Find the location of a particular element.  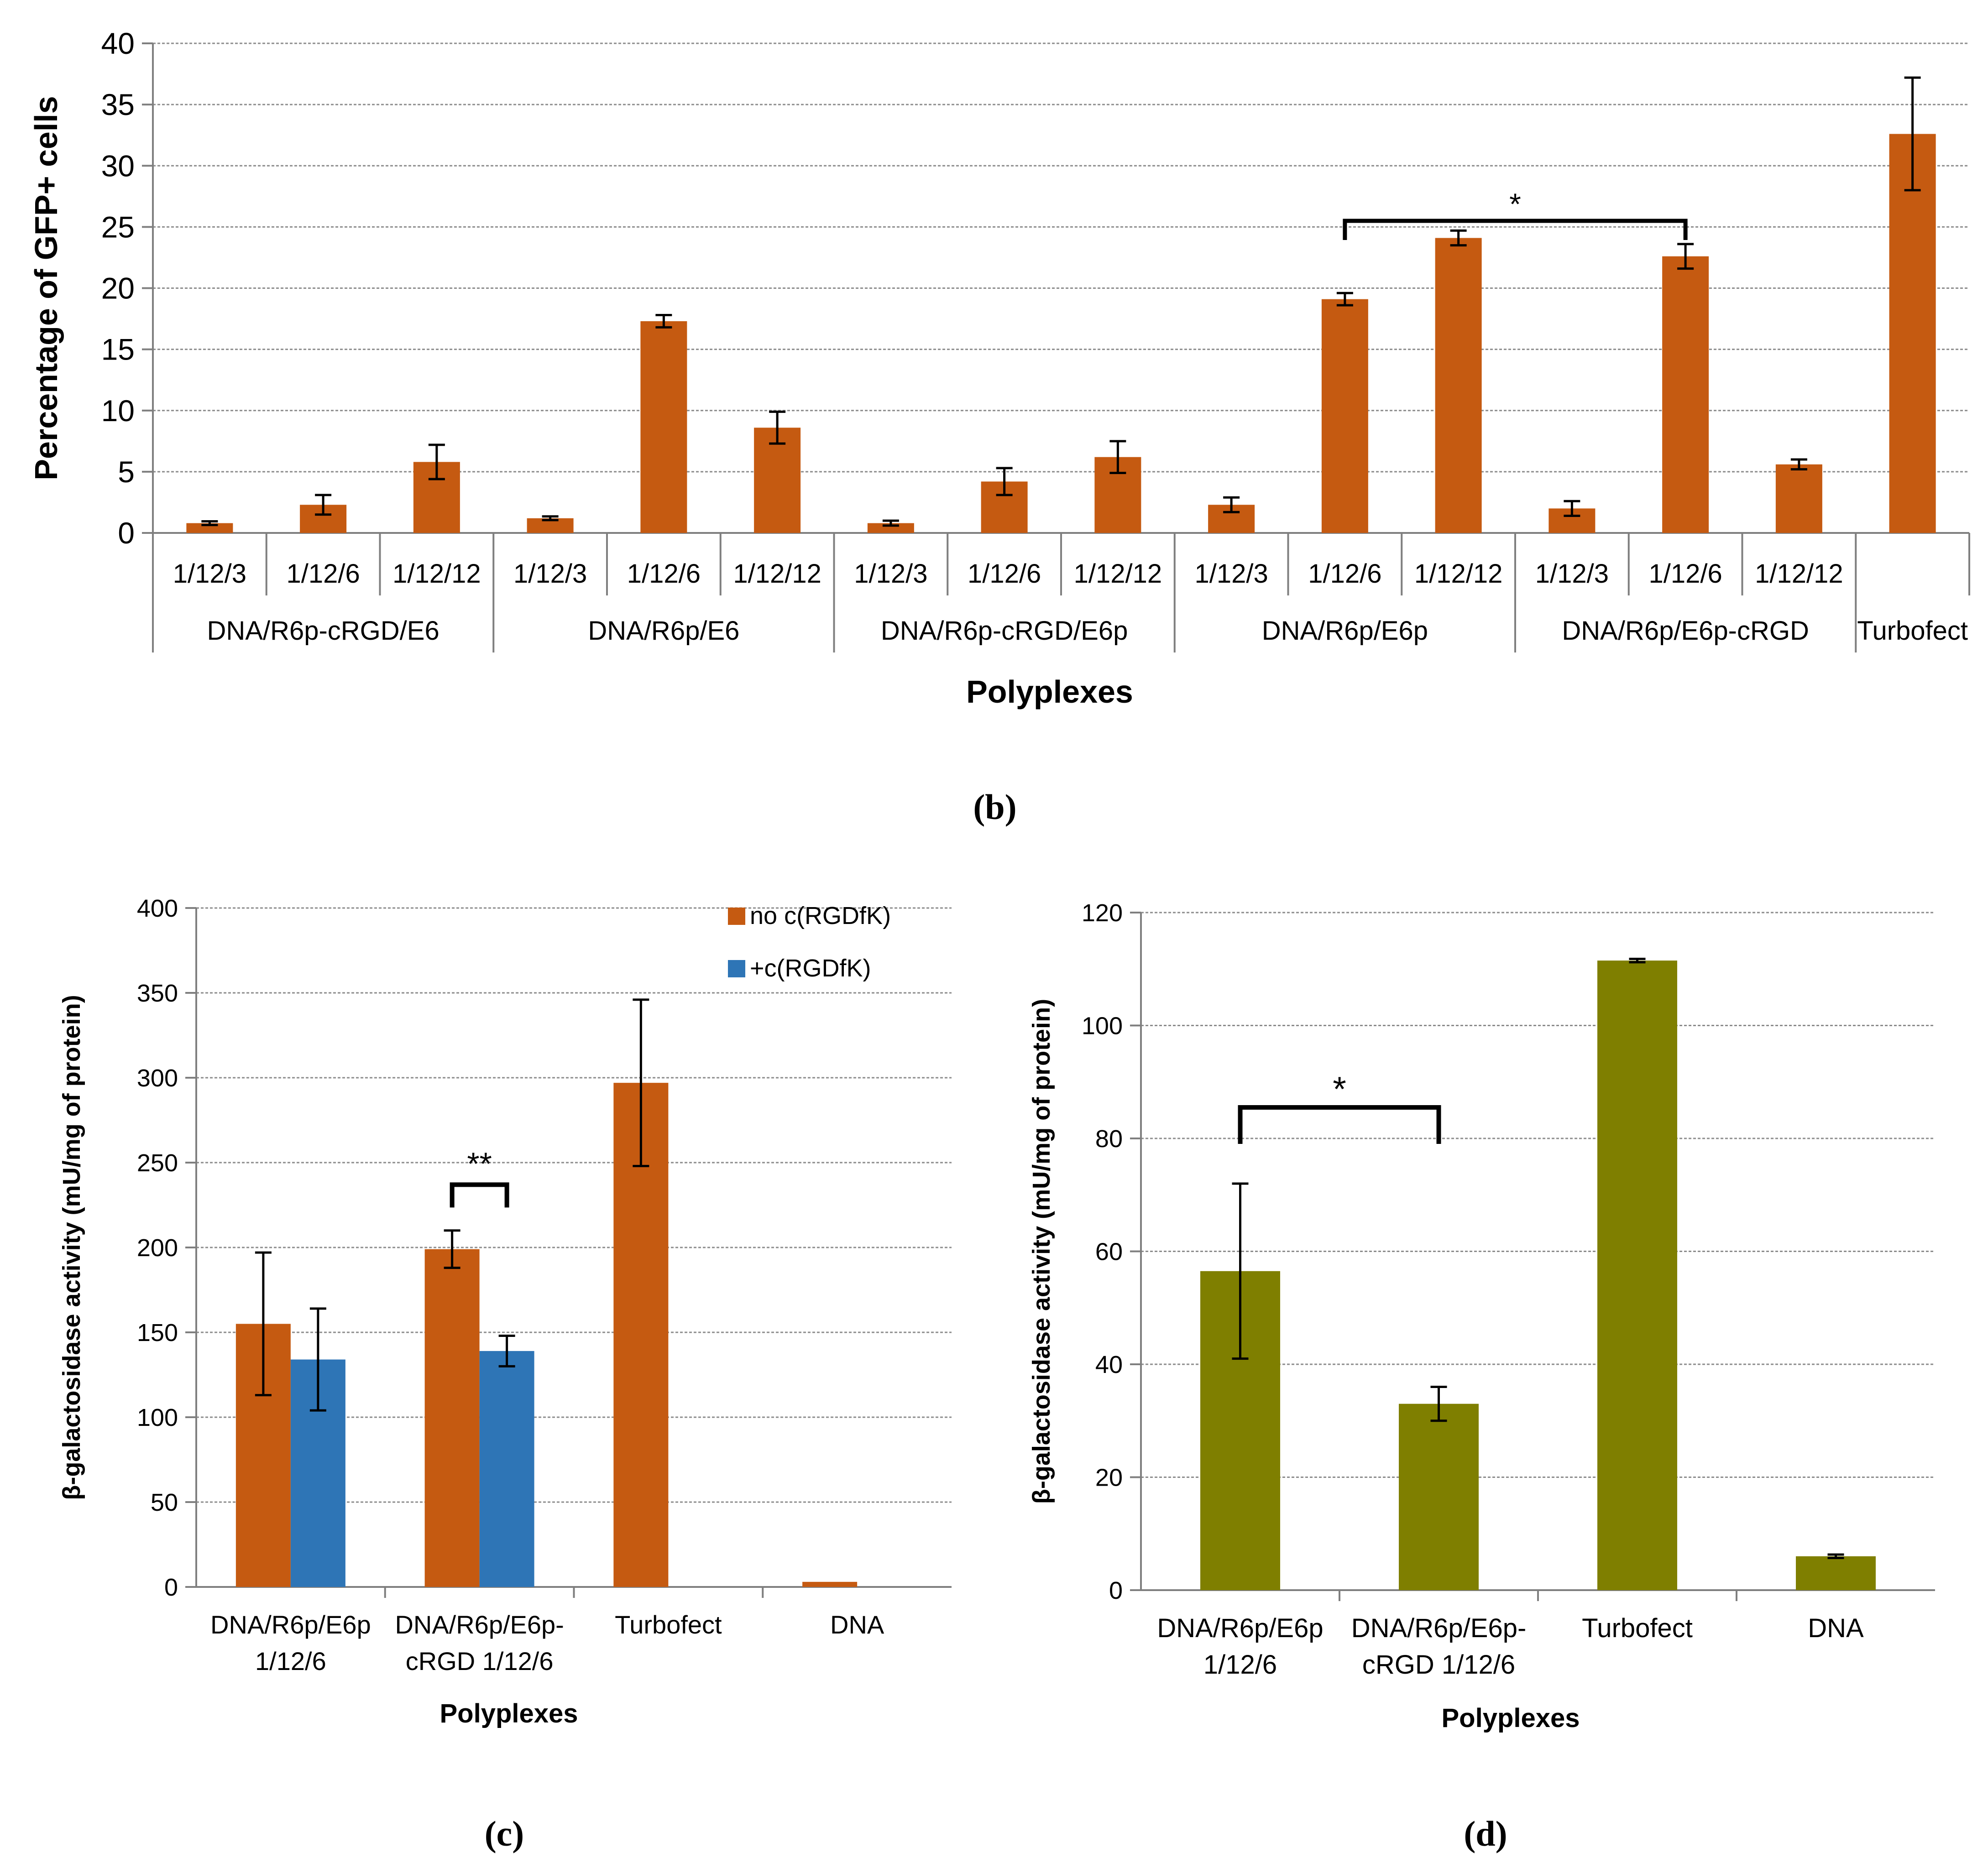

x-group-label: DNA/R6p-cRGD/E6p is located at coordinates (1004, 631).